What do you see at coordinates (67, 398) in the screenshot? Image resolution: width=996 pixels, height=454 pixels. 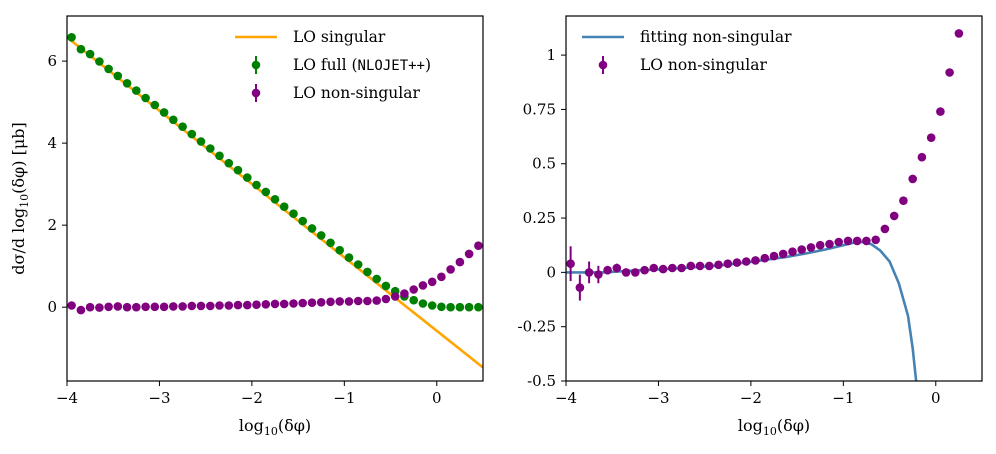 I see `x-tick-label: −4` at bounding box center [67, 398].